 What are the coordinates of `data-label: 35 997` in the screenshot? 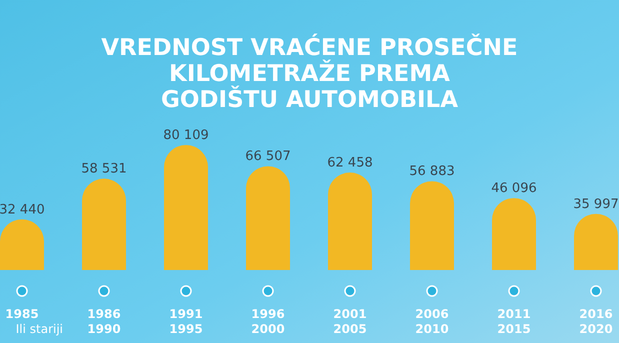 It's located at (596, 204).